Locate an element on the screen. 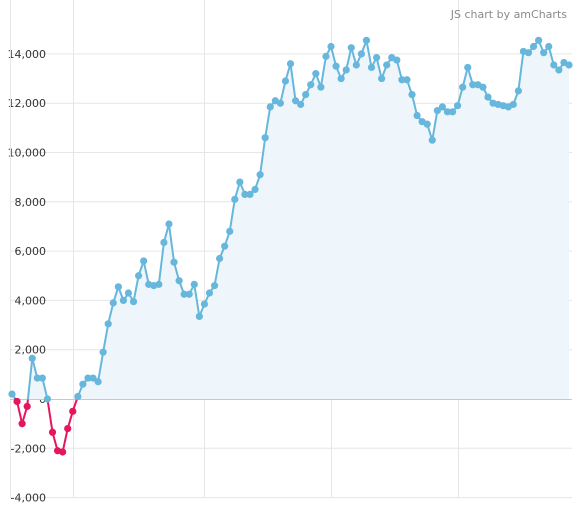 The width and height of the screenshot is (581, 508). y-tick-label: 2,000 is located at coordinates (31, 350).